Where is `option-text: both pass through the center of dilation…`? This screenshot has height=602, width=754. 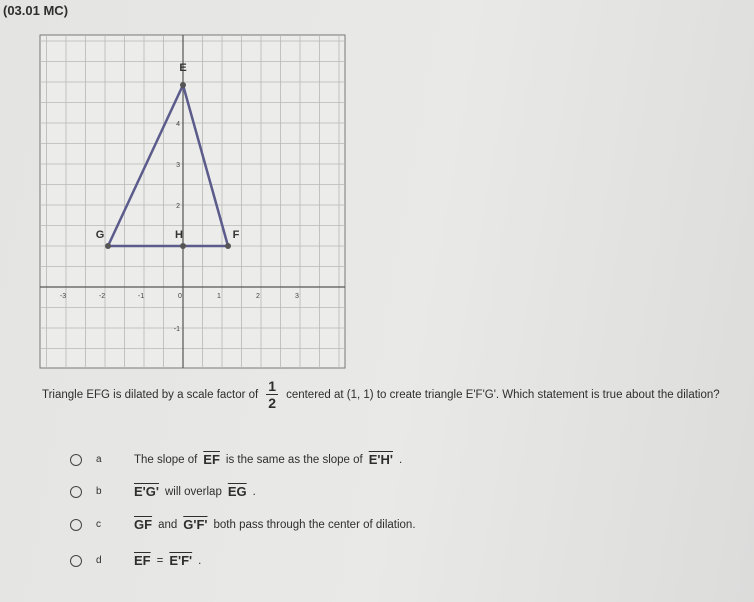 option-text: both pass through the center of dilation… is located at coordinates (314, 524).